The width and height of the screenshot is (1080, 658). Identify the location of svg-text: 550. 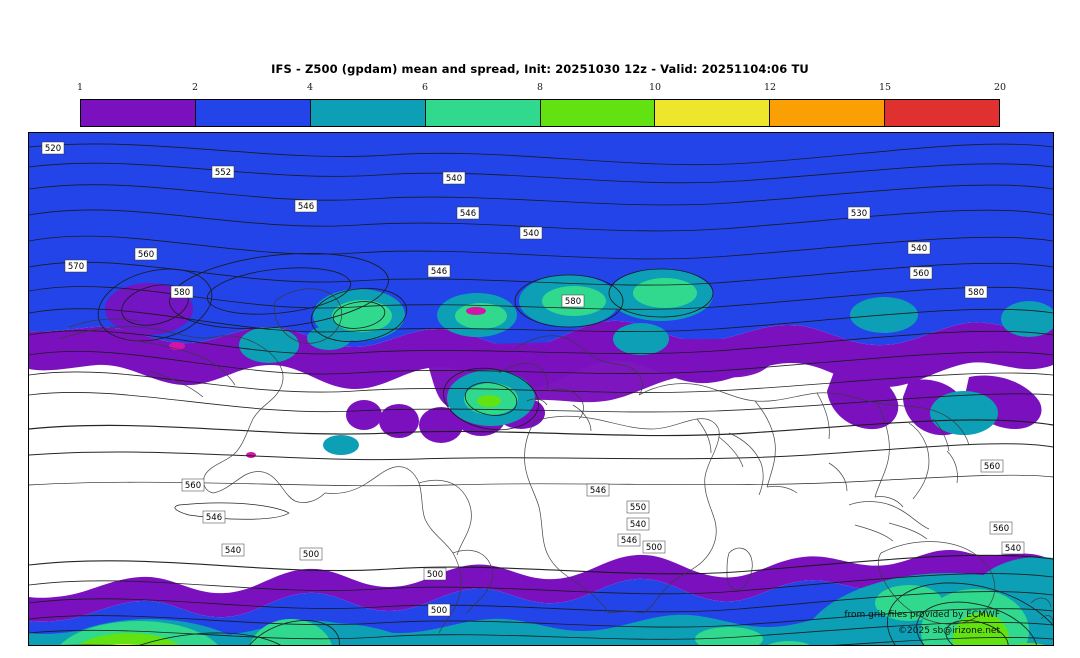
(638, 508).